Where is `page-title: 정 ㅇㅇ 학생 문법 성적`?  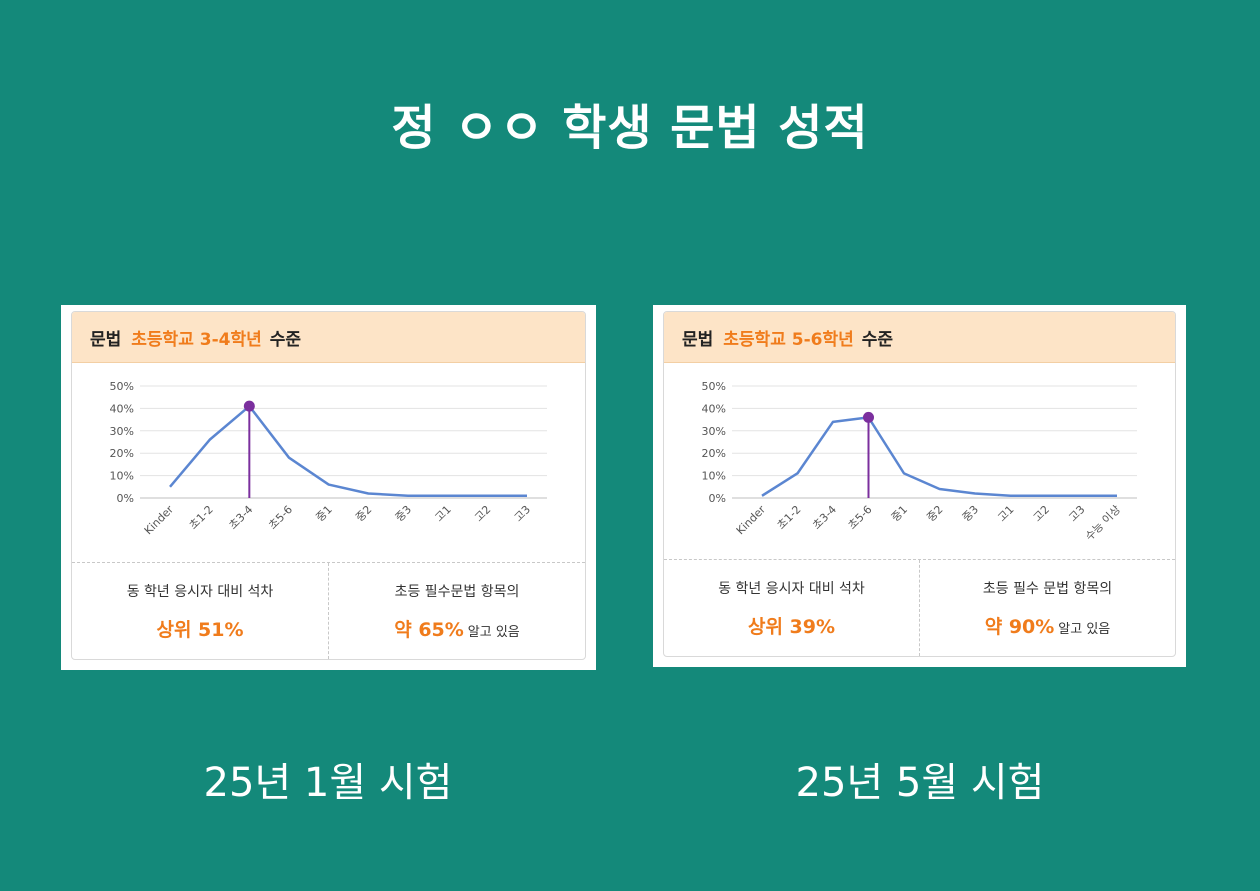
page-title: 정 ㅇㅇ 학생 문법 성적 is located at coordinates (630, 128).